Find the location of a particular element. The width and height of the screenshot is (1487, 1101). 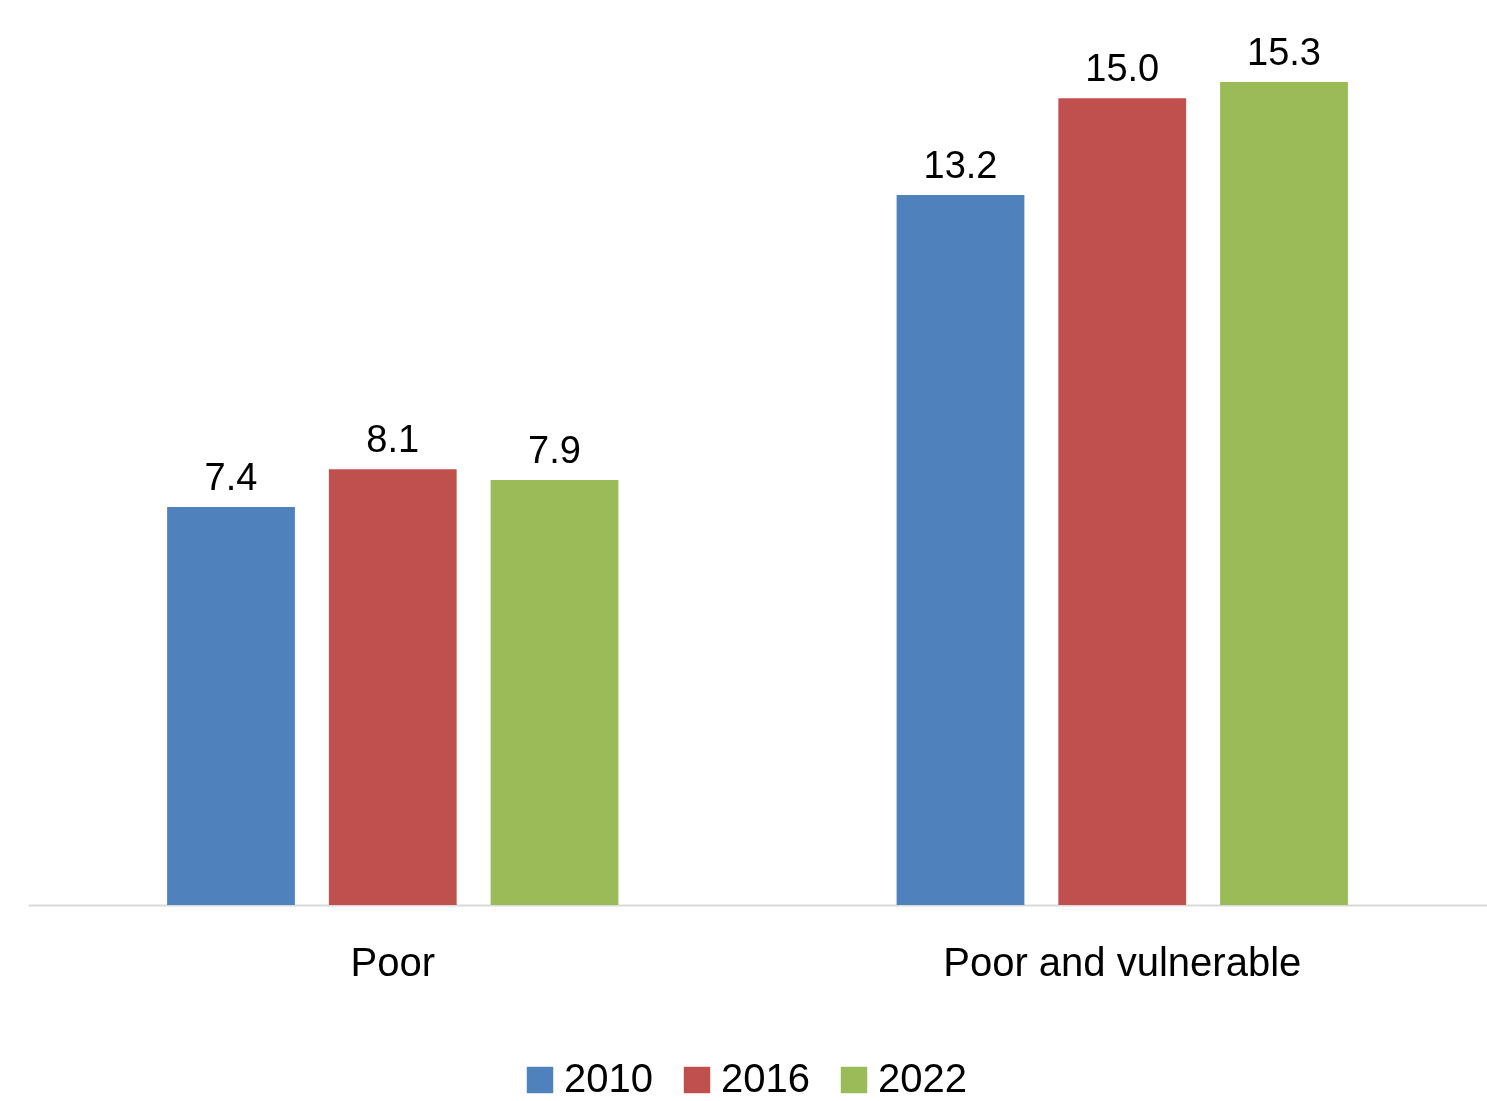

data-label: 13.2 is located at coordinates (960, 164).